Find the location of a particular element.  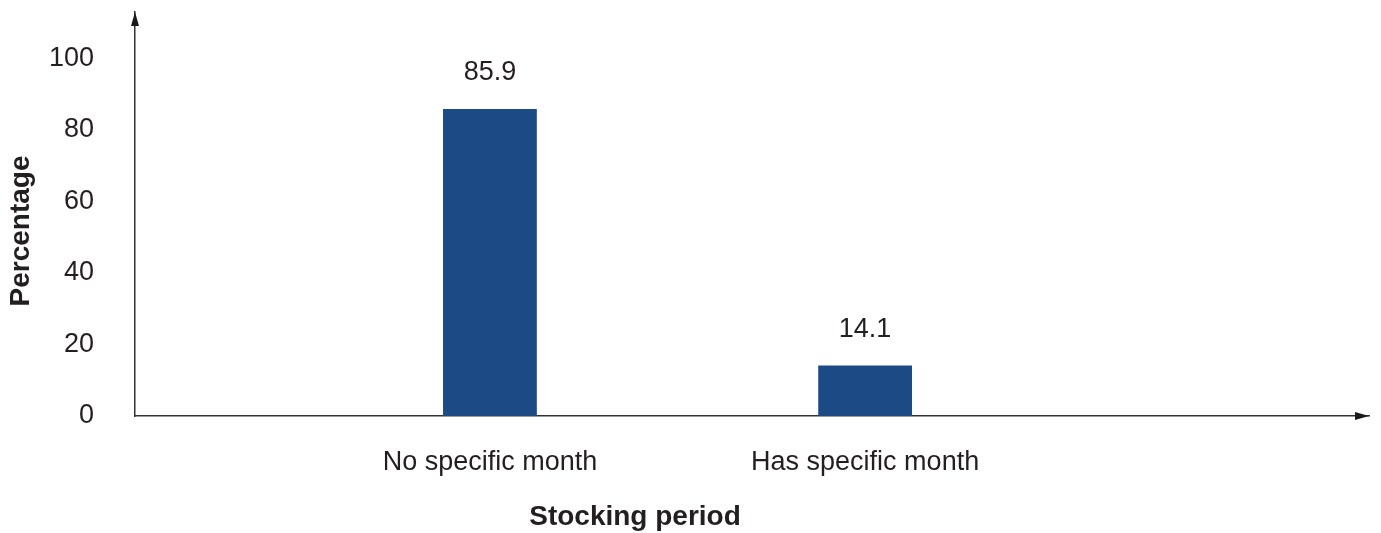

x-tick-label: Has specific month is located at coordinates (865, 460).